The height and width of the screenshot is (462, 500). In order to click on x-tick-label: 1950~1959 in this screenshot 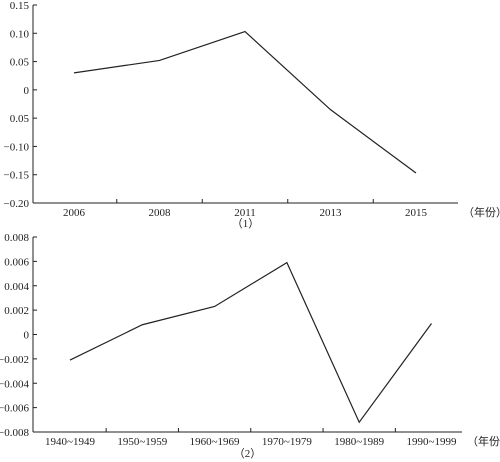, I will do `click(142, 442)`.